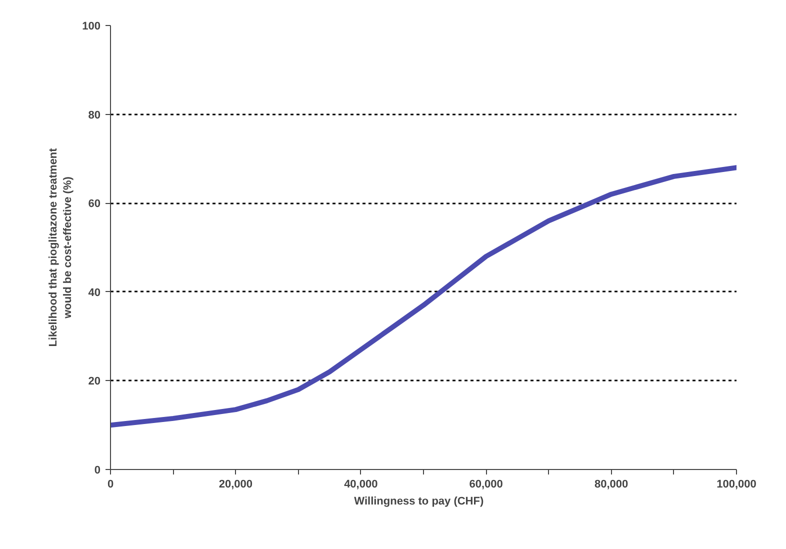 This screenshot has height=549, width=786. Describe the element at coordinates (61, 247) in the screenshot. I see `y-axis-title: Likelihood that pioglitazone treatment would be cost-effective (%)` at that location.